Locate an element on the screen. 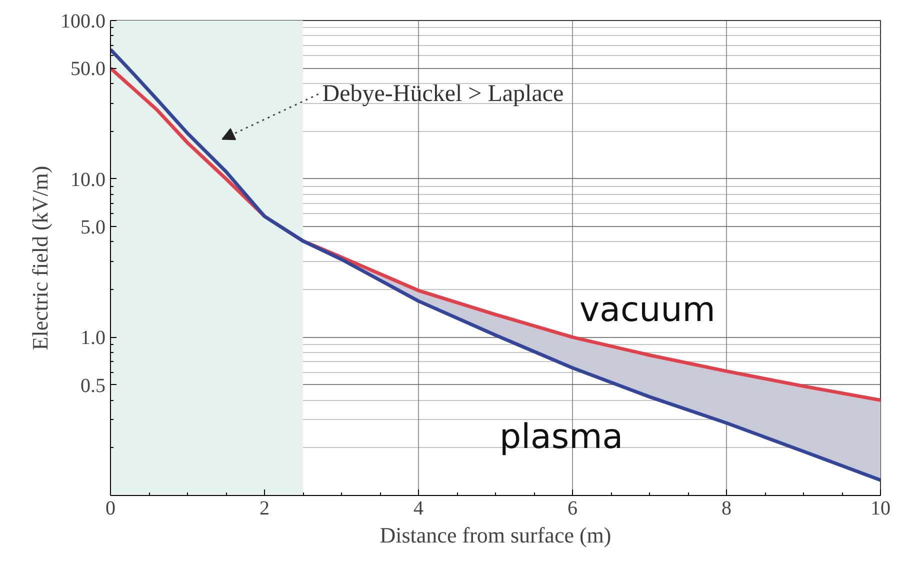 Image resolution: width=919 pixels, height=583 pixels. y-tick-label: 10.0 is located at coordinates (88, 179).